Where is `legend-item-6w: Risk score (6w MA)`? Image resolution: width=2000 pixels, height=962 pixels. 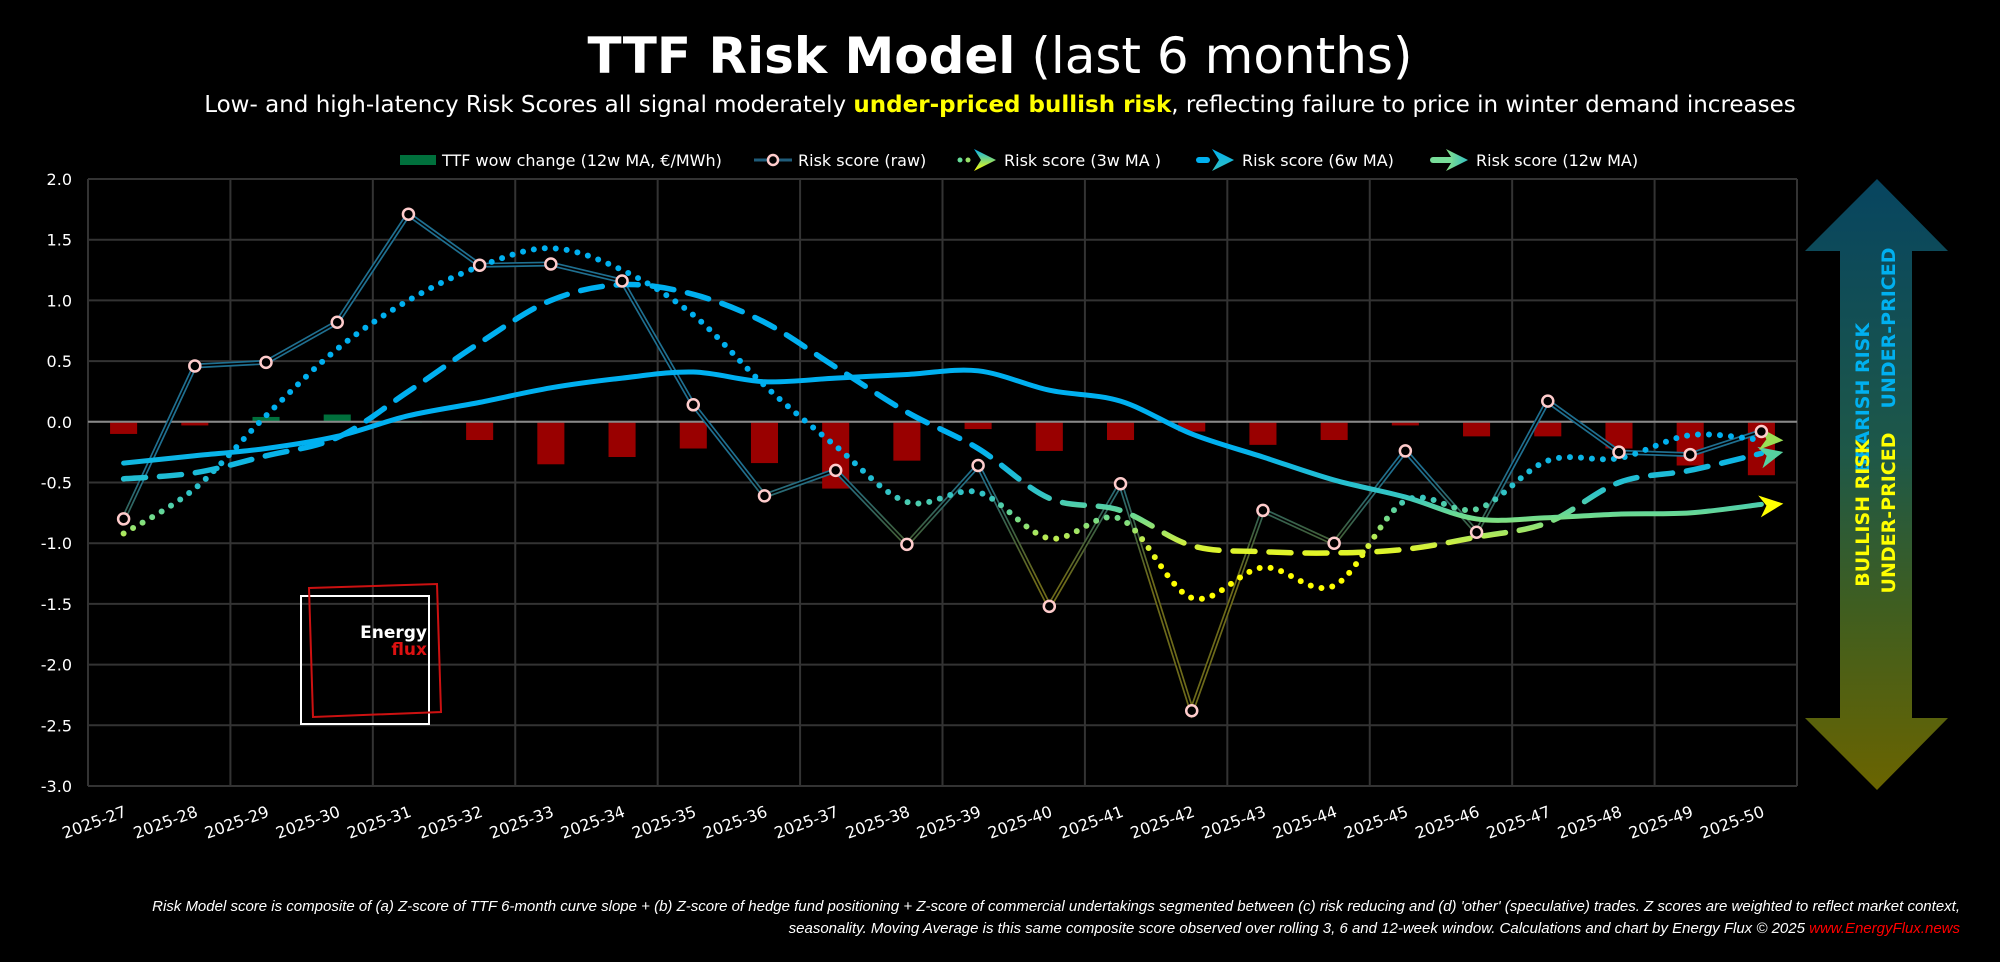
legend-item-6w: Risk score (6w MA) is located at coordinates (1294, 160).